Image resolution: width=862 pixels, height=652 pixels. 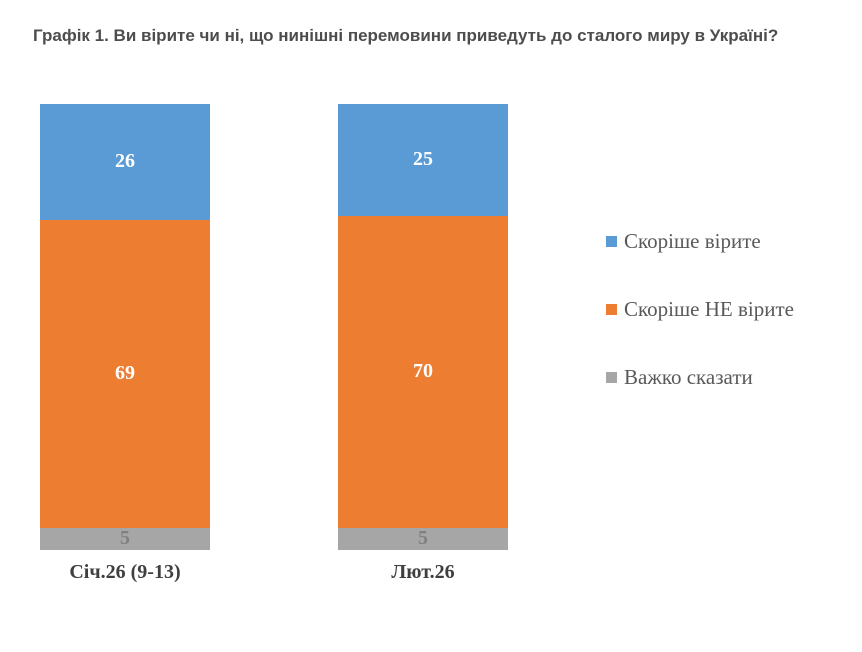 I want to click on bar-segment: 25, so click(x=423, y=160).